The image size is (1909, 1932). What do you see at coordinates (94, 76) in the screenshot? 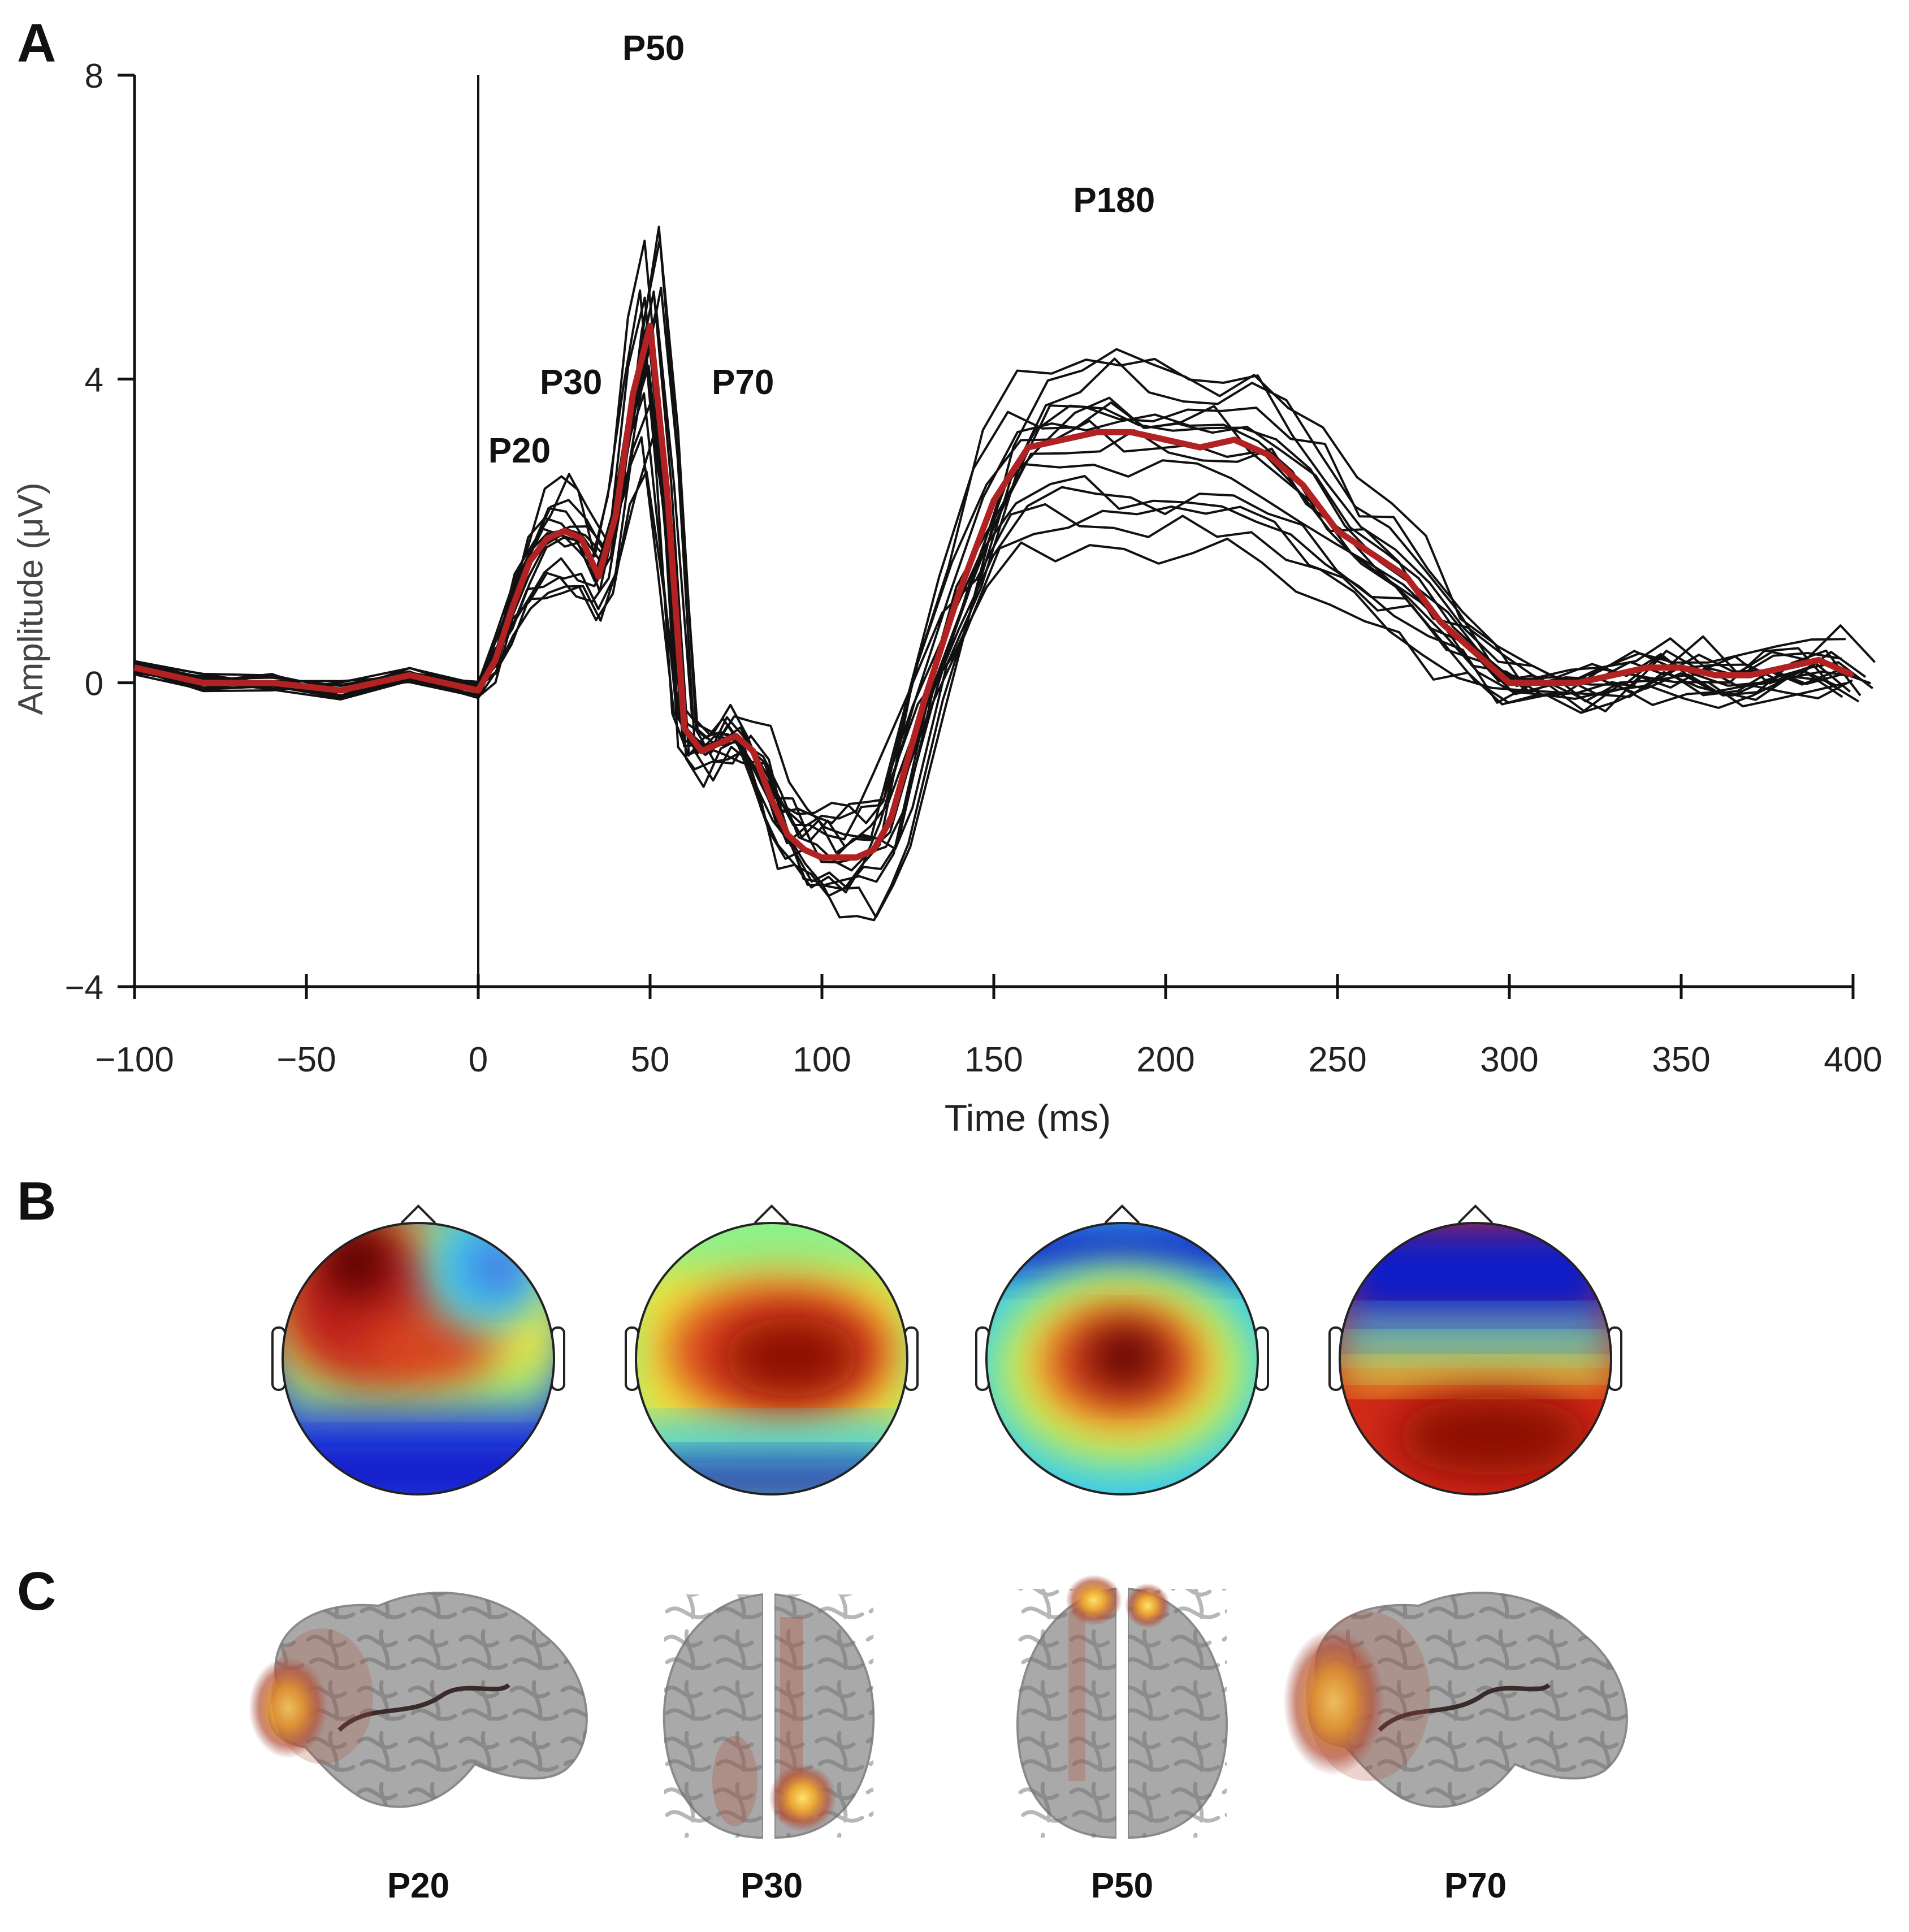
I see `y-tick-label: 8` at bounding box center [94, 76].